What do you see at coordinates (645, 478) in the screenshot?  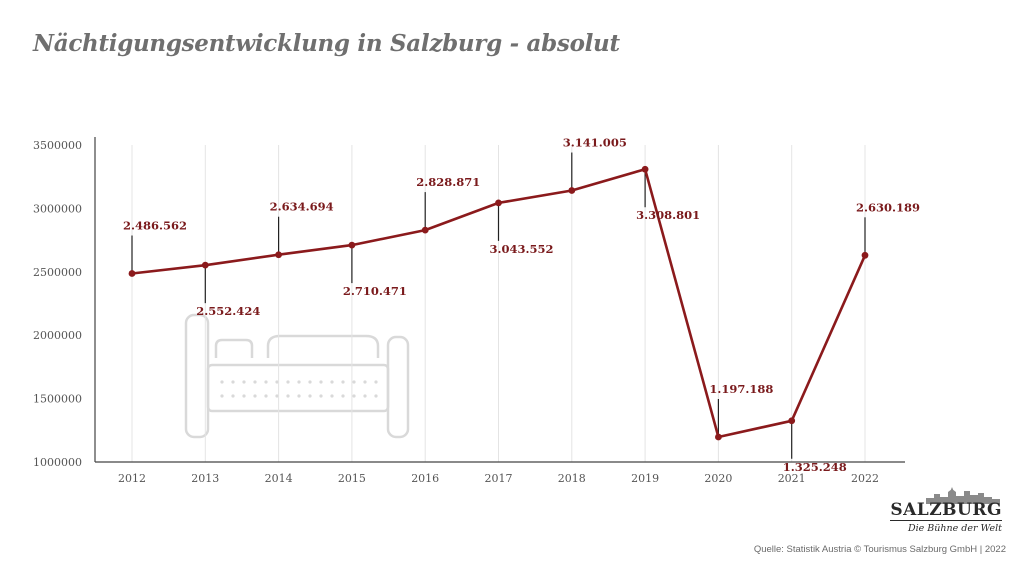 I see `x-tick-label: 2019` at bounding box center [645, 478].